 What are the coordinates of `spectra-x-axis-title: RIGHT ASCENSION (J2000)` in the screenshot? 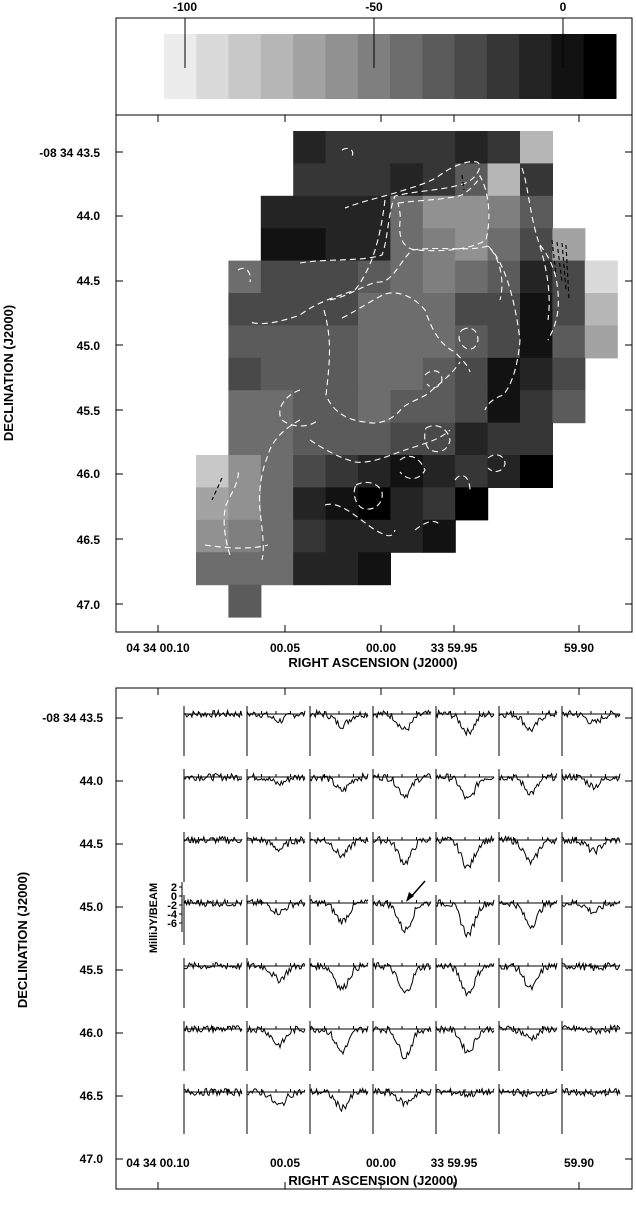 It's located at (372, 1180).